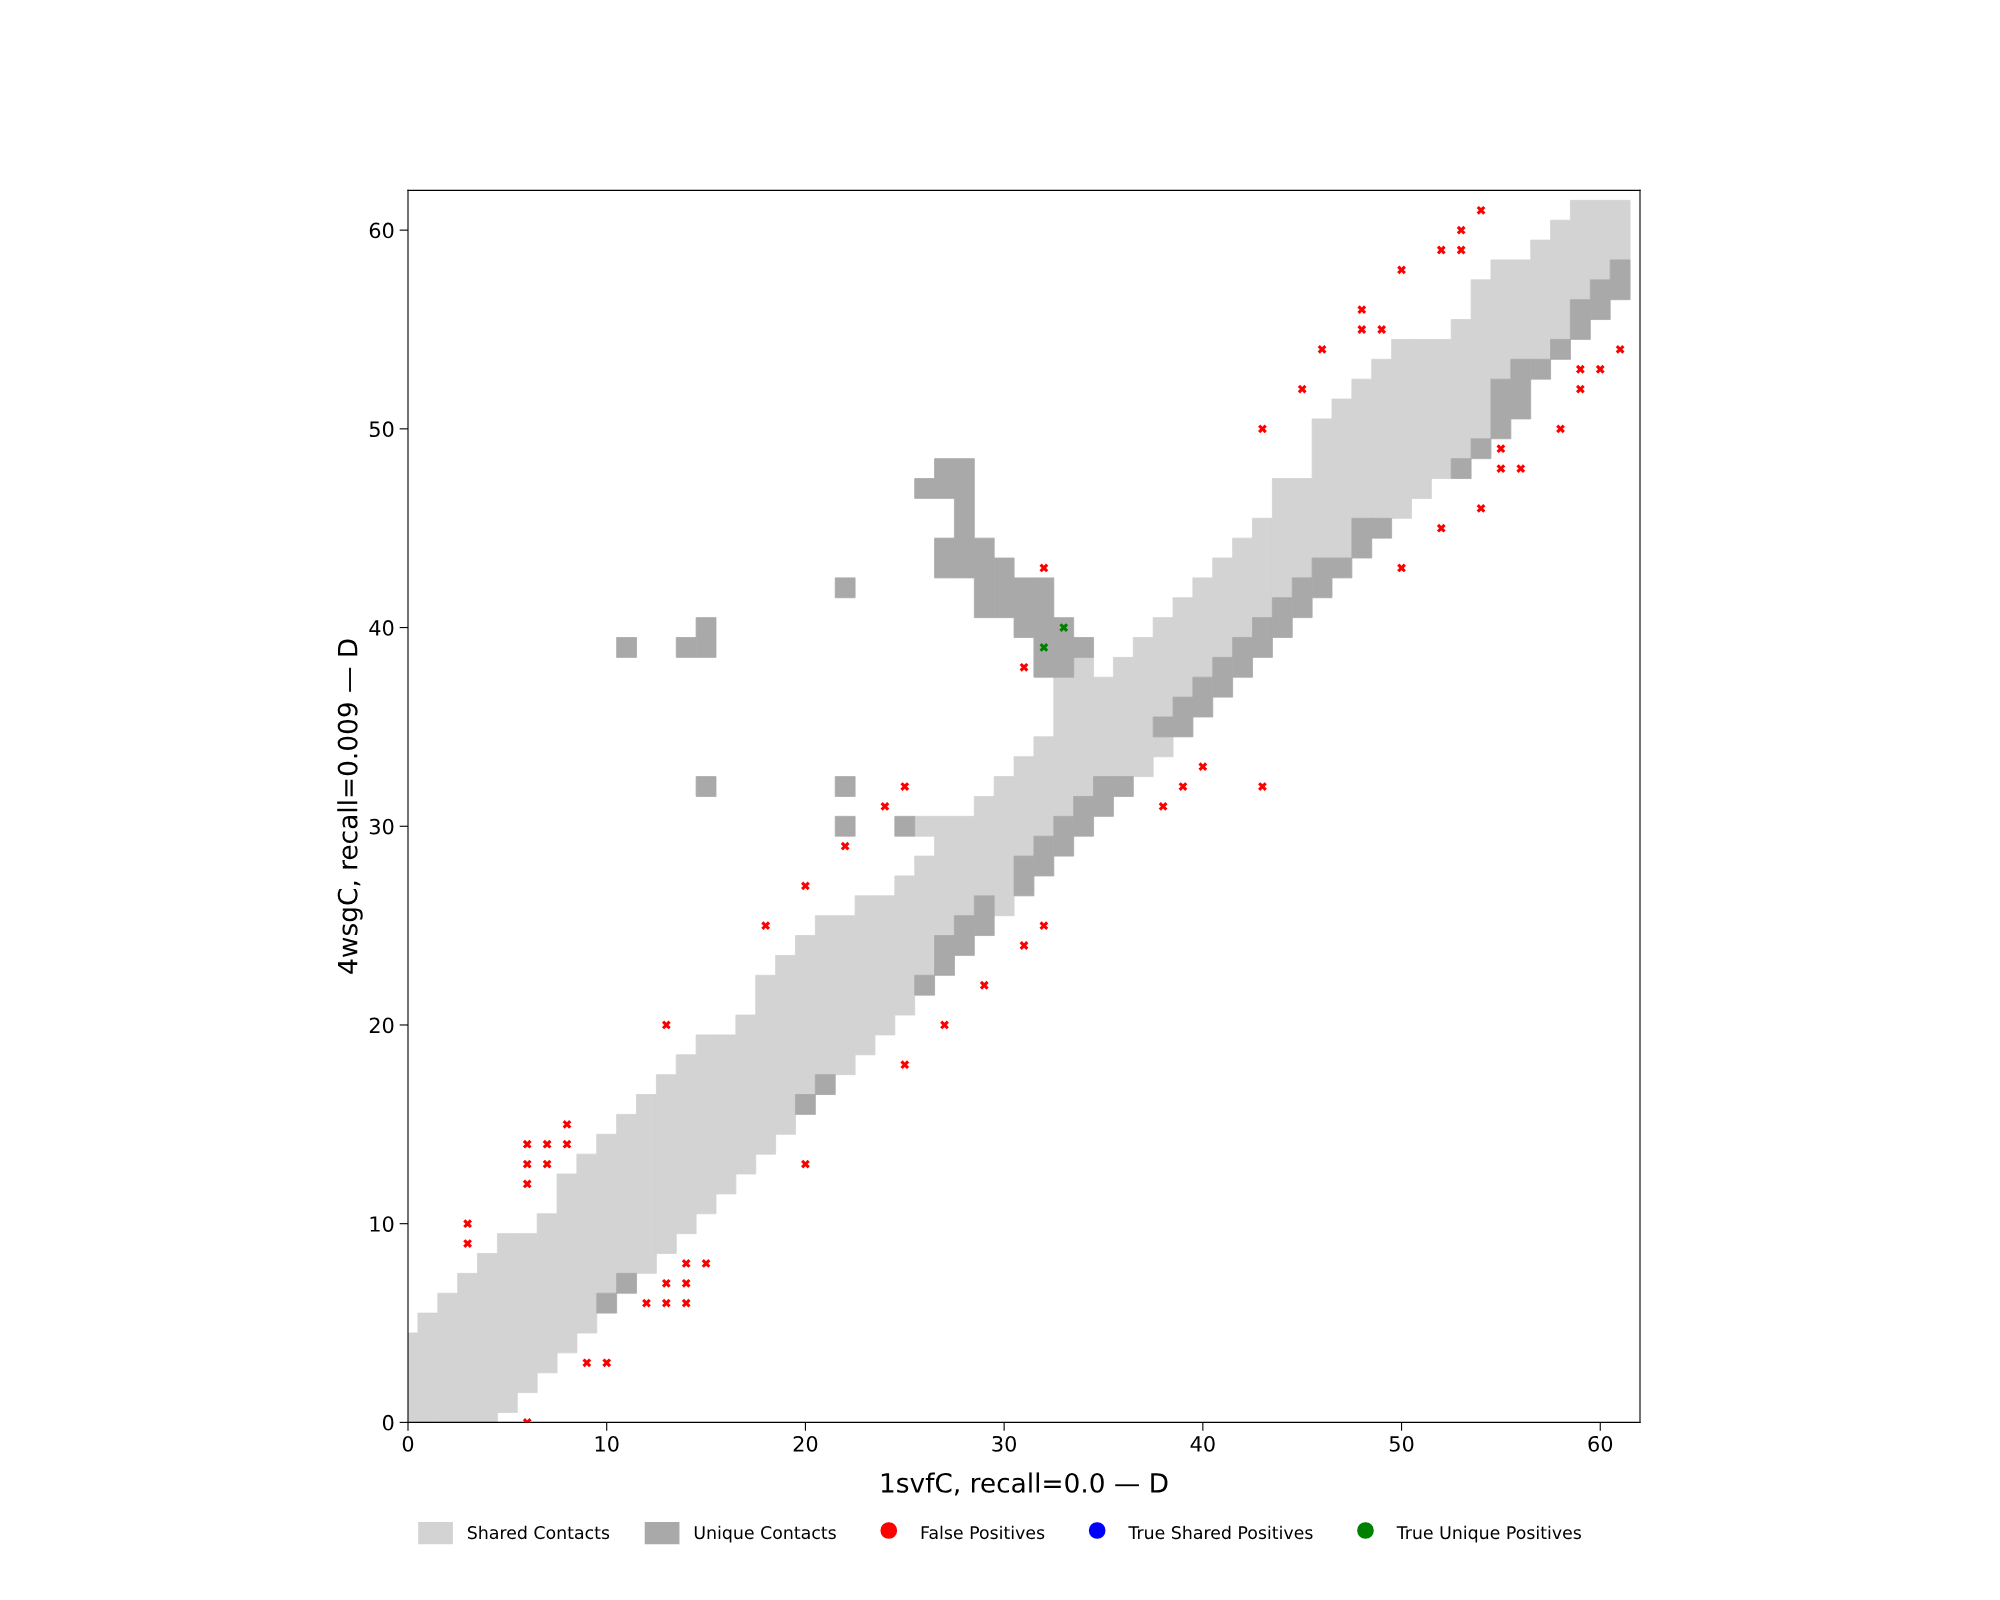 Image resolution: width=2000 pixels, height=1600 pixels. Describe the element at coordinates (388, 1422) in the screenshot. I see `y-tick-label: 0` at that location.